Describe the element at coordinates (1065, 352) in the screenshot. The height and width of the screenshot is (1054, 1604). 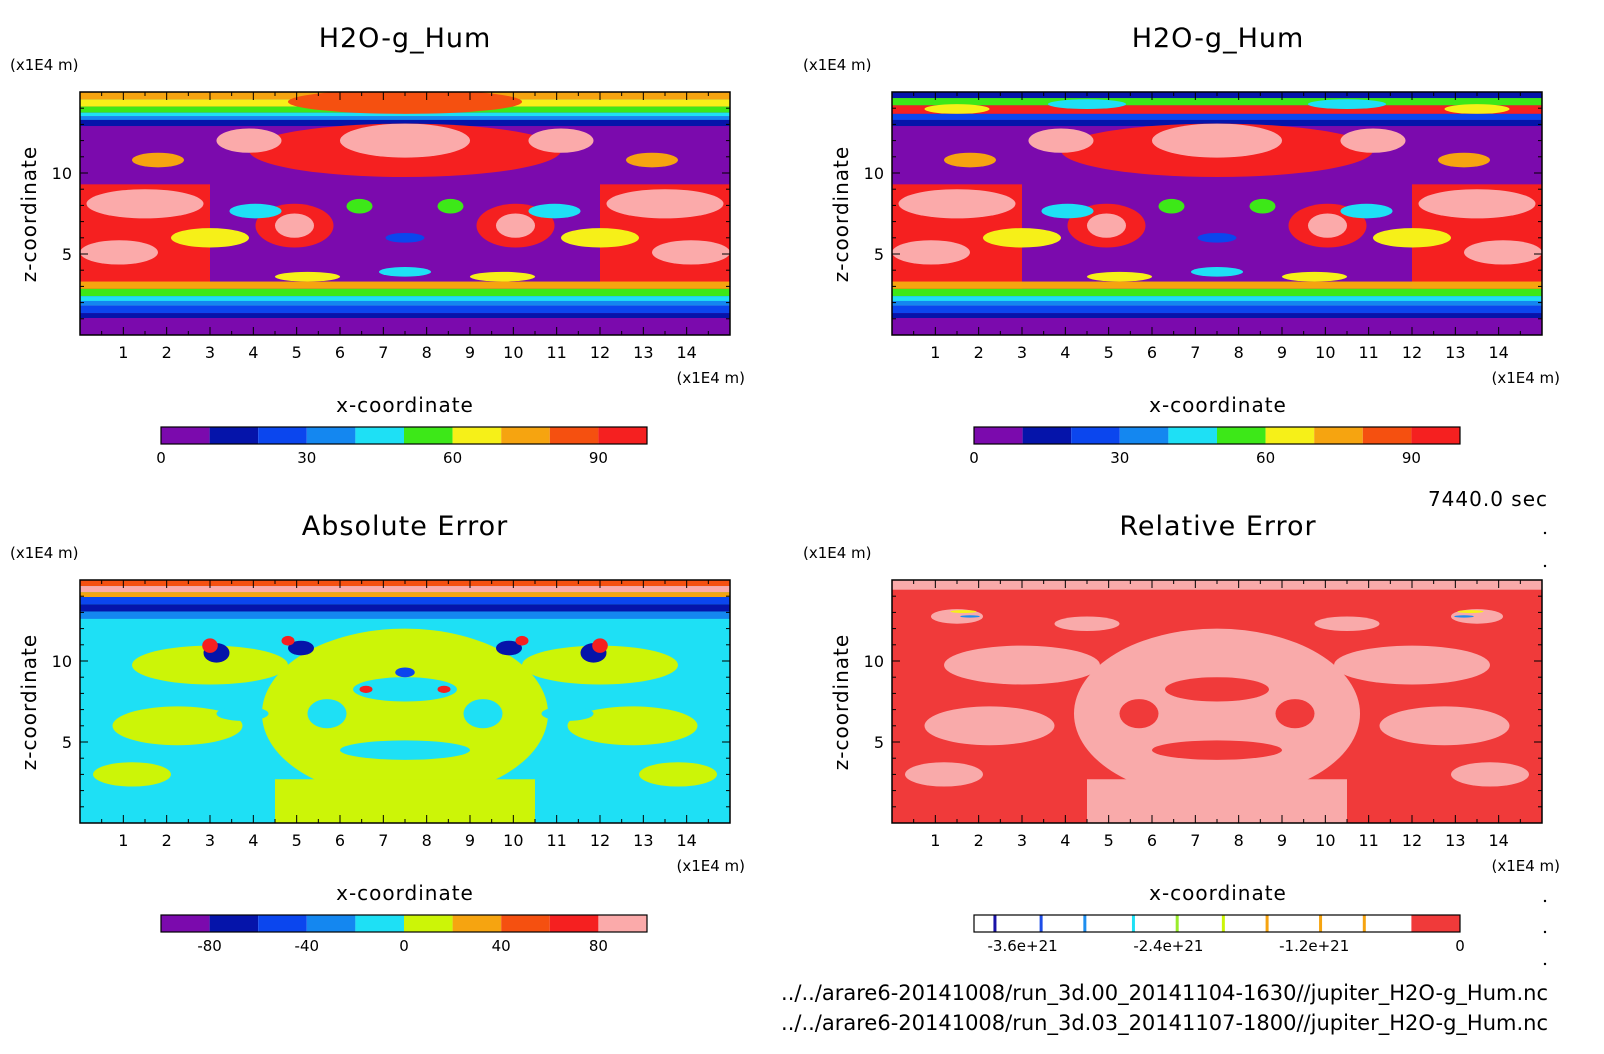
I see `x-tick-label: 4` at that location.